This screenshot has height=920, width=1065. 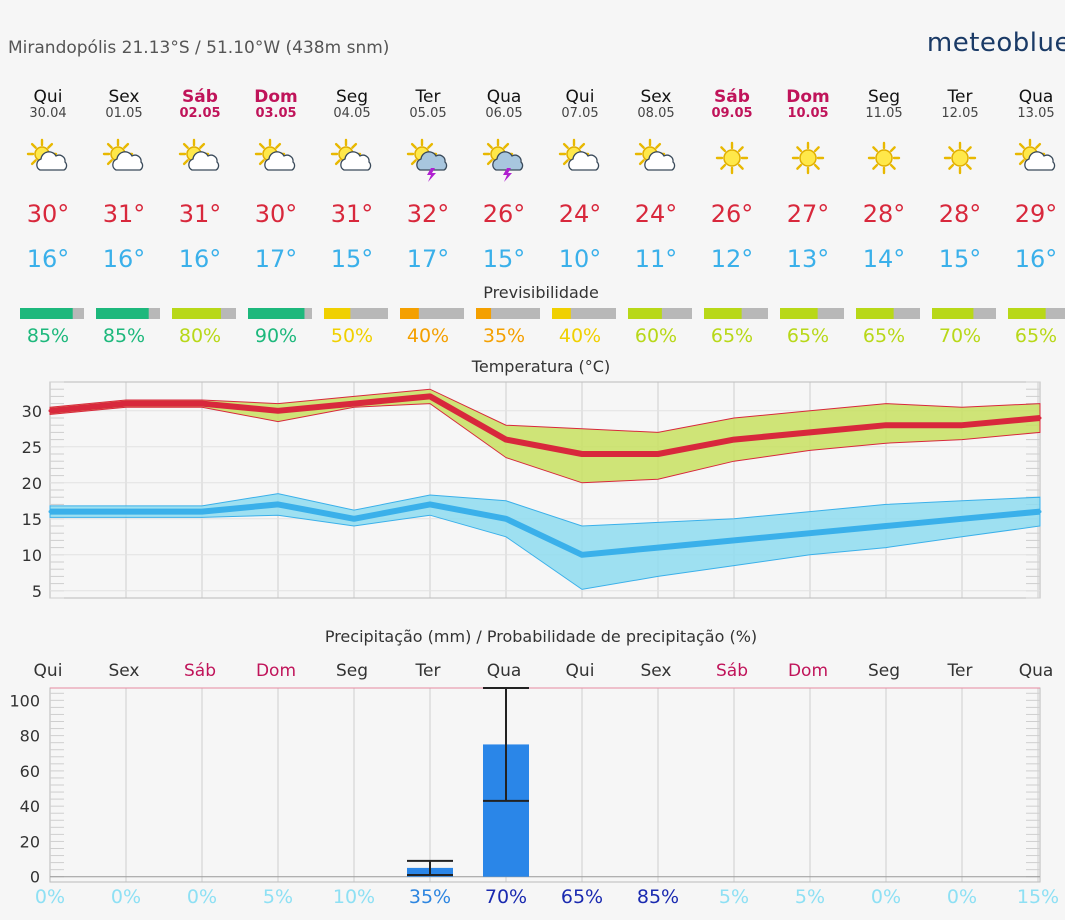 What do you see at coordinates (655, 97) in the screenshot?
I see `day-weekday: Sex` at bounding box center [655, 97].